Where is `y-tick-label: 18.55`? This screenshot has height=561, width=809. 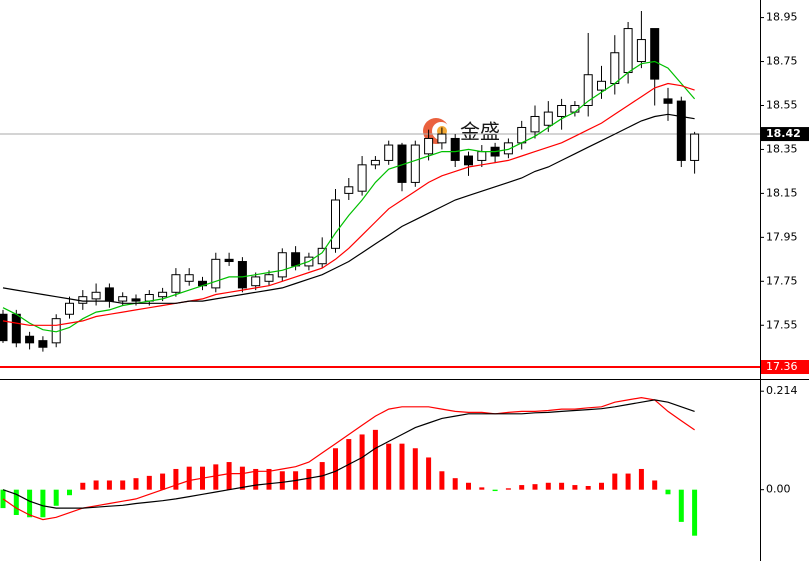 y-tick-label: 18.55 is located at coordinates (782, 104).